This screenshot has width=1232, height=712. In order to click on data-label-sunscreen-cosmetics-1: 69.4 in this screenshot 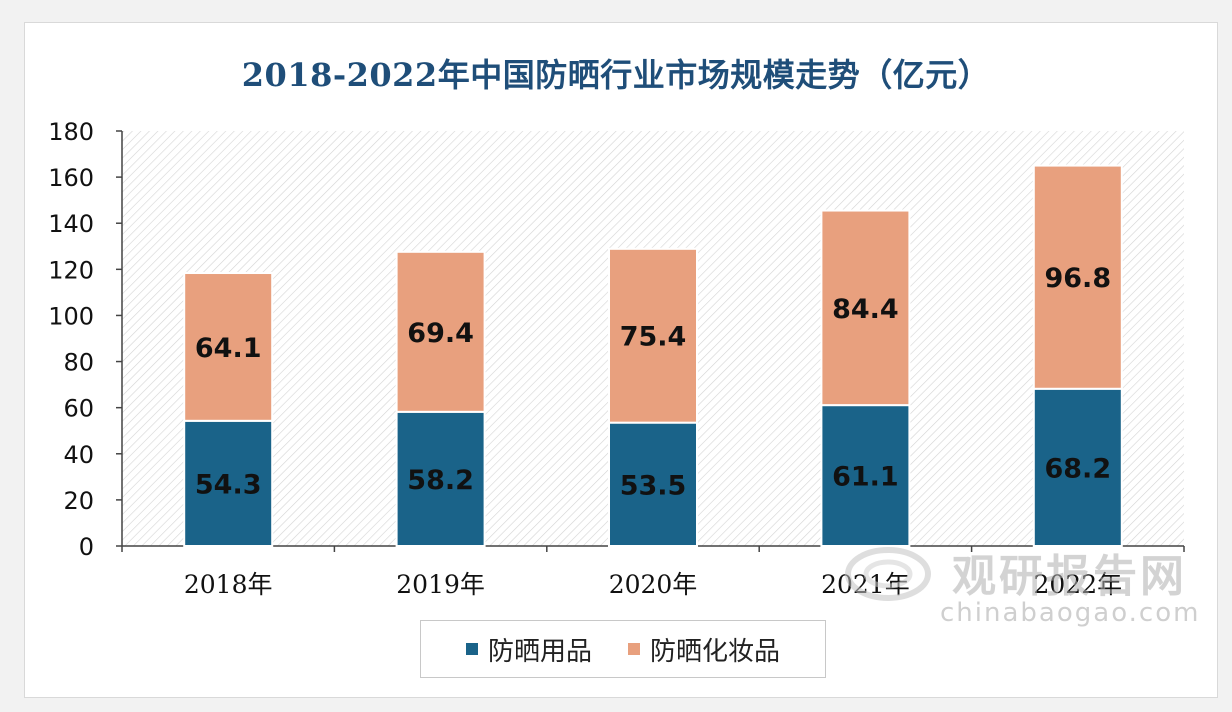, I will do `click(440, 333)`.